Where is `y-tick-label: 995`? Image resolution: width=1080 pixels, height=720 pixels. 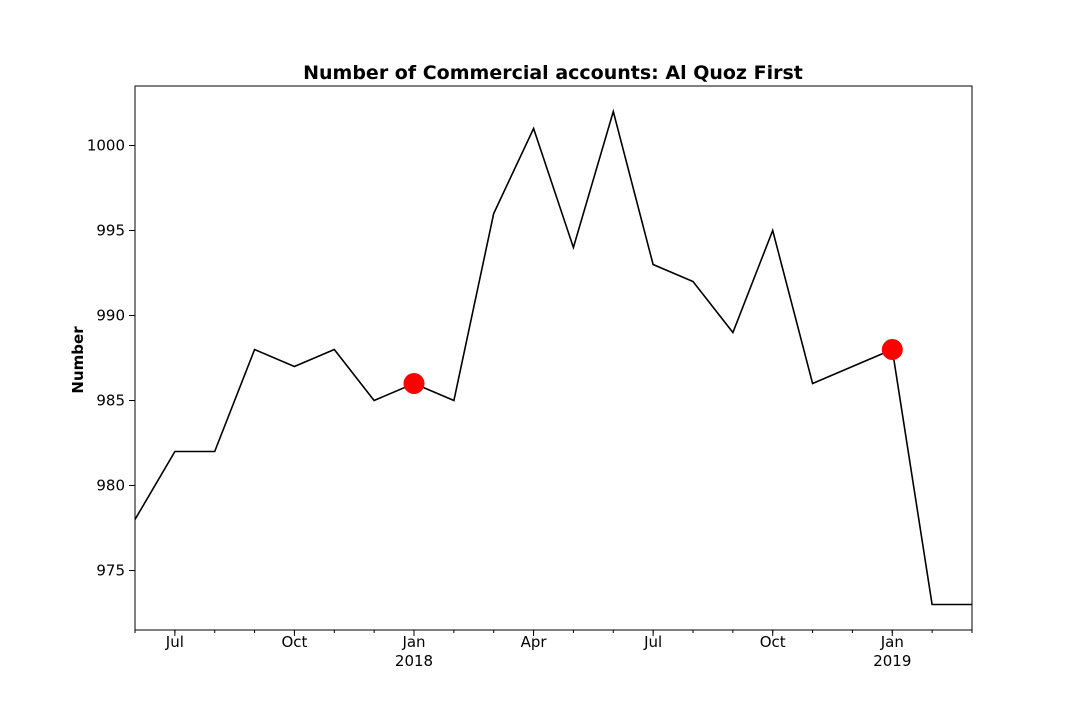 y-tick-label: 995 is located at coordinates (110, 231).